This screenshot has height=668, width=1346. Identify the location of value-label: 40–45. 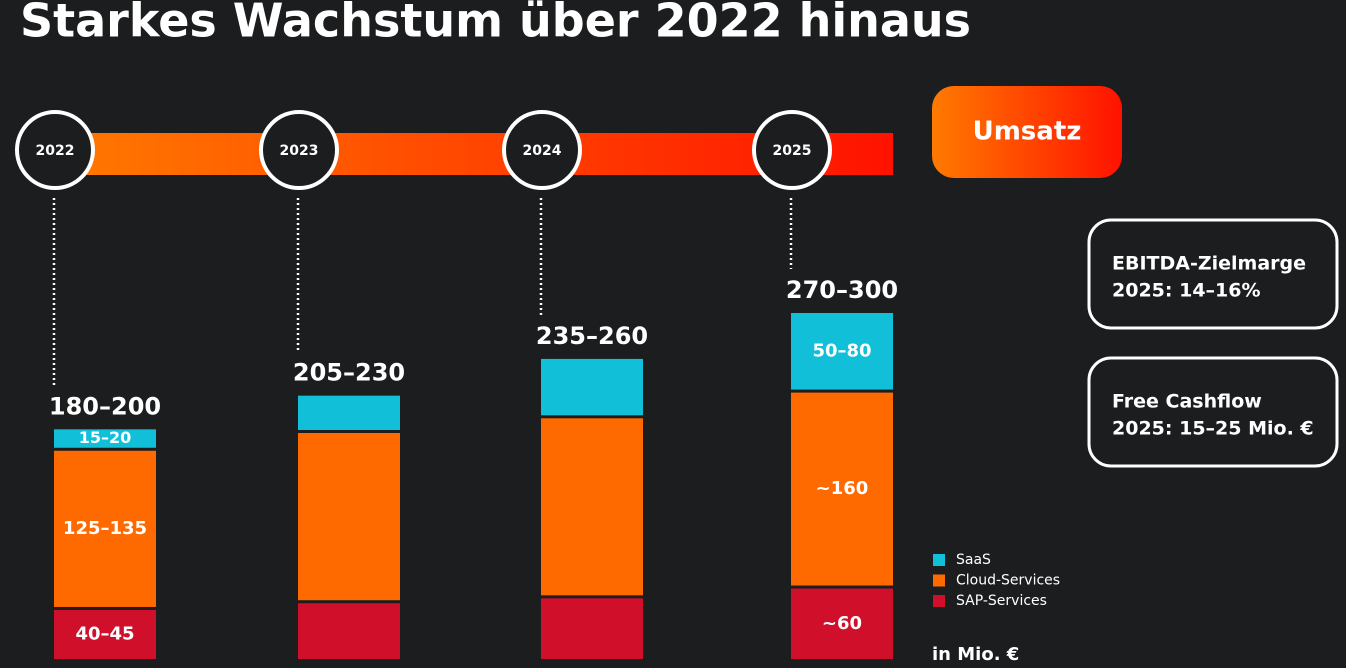
(104, 633).